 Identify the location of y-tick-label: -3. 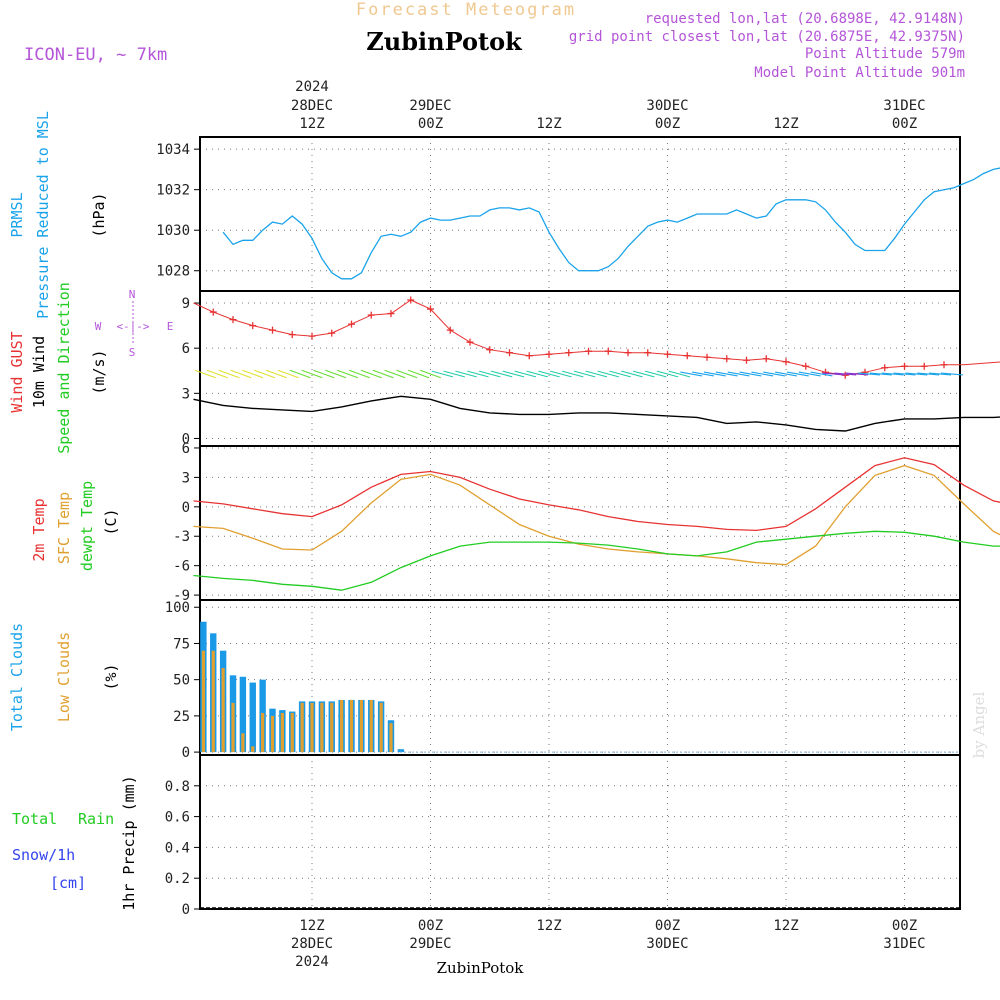
(181, 537).